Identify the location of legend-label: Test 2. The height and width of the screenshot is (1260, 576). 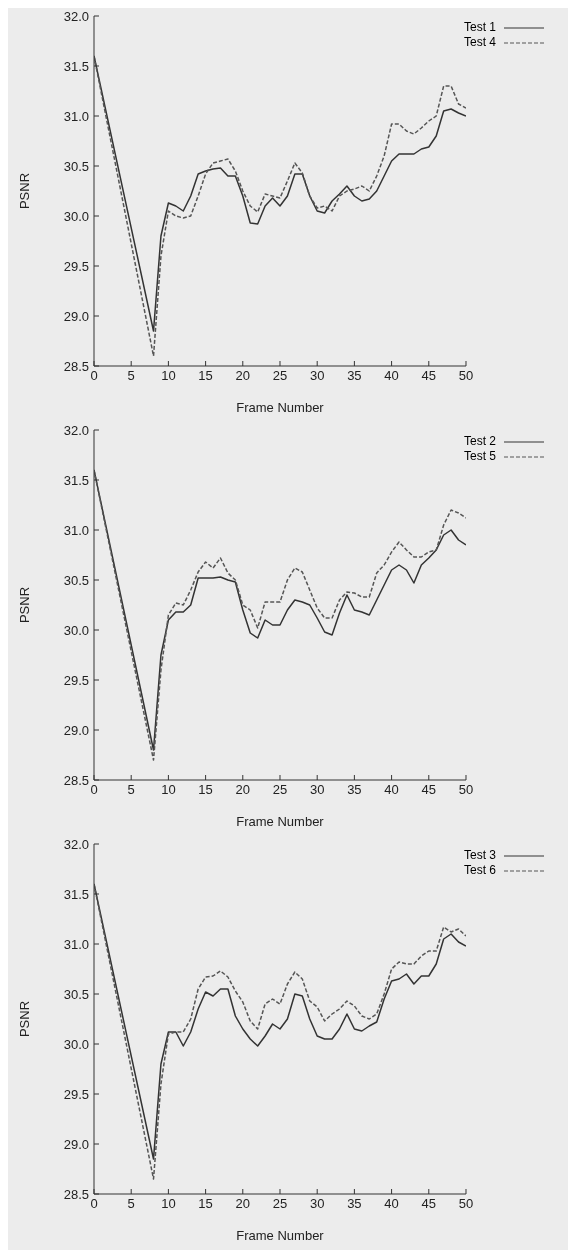
(479, 441).